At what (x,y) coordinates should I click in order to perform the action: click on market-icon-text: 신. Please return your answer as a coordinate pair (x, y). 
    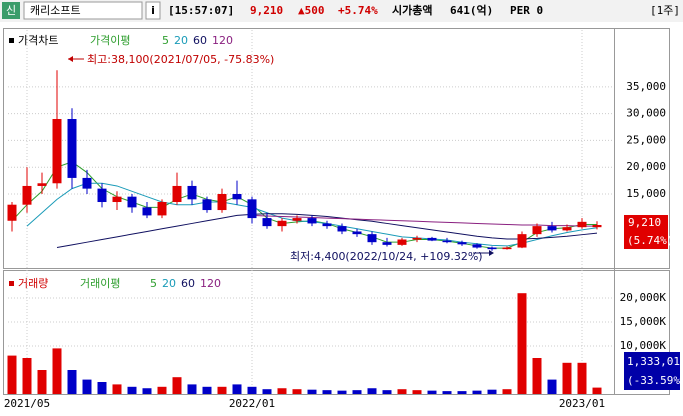
    Looking at the image, I should click on (11, 10).